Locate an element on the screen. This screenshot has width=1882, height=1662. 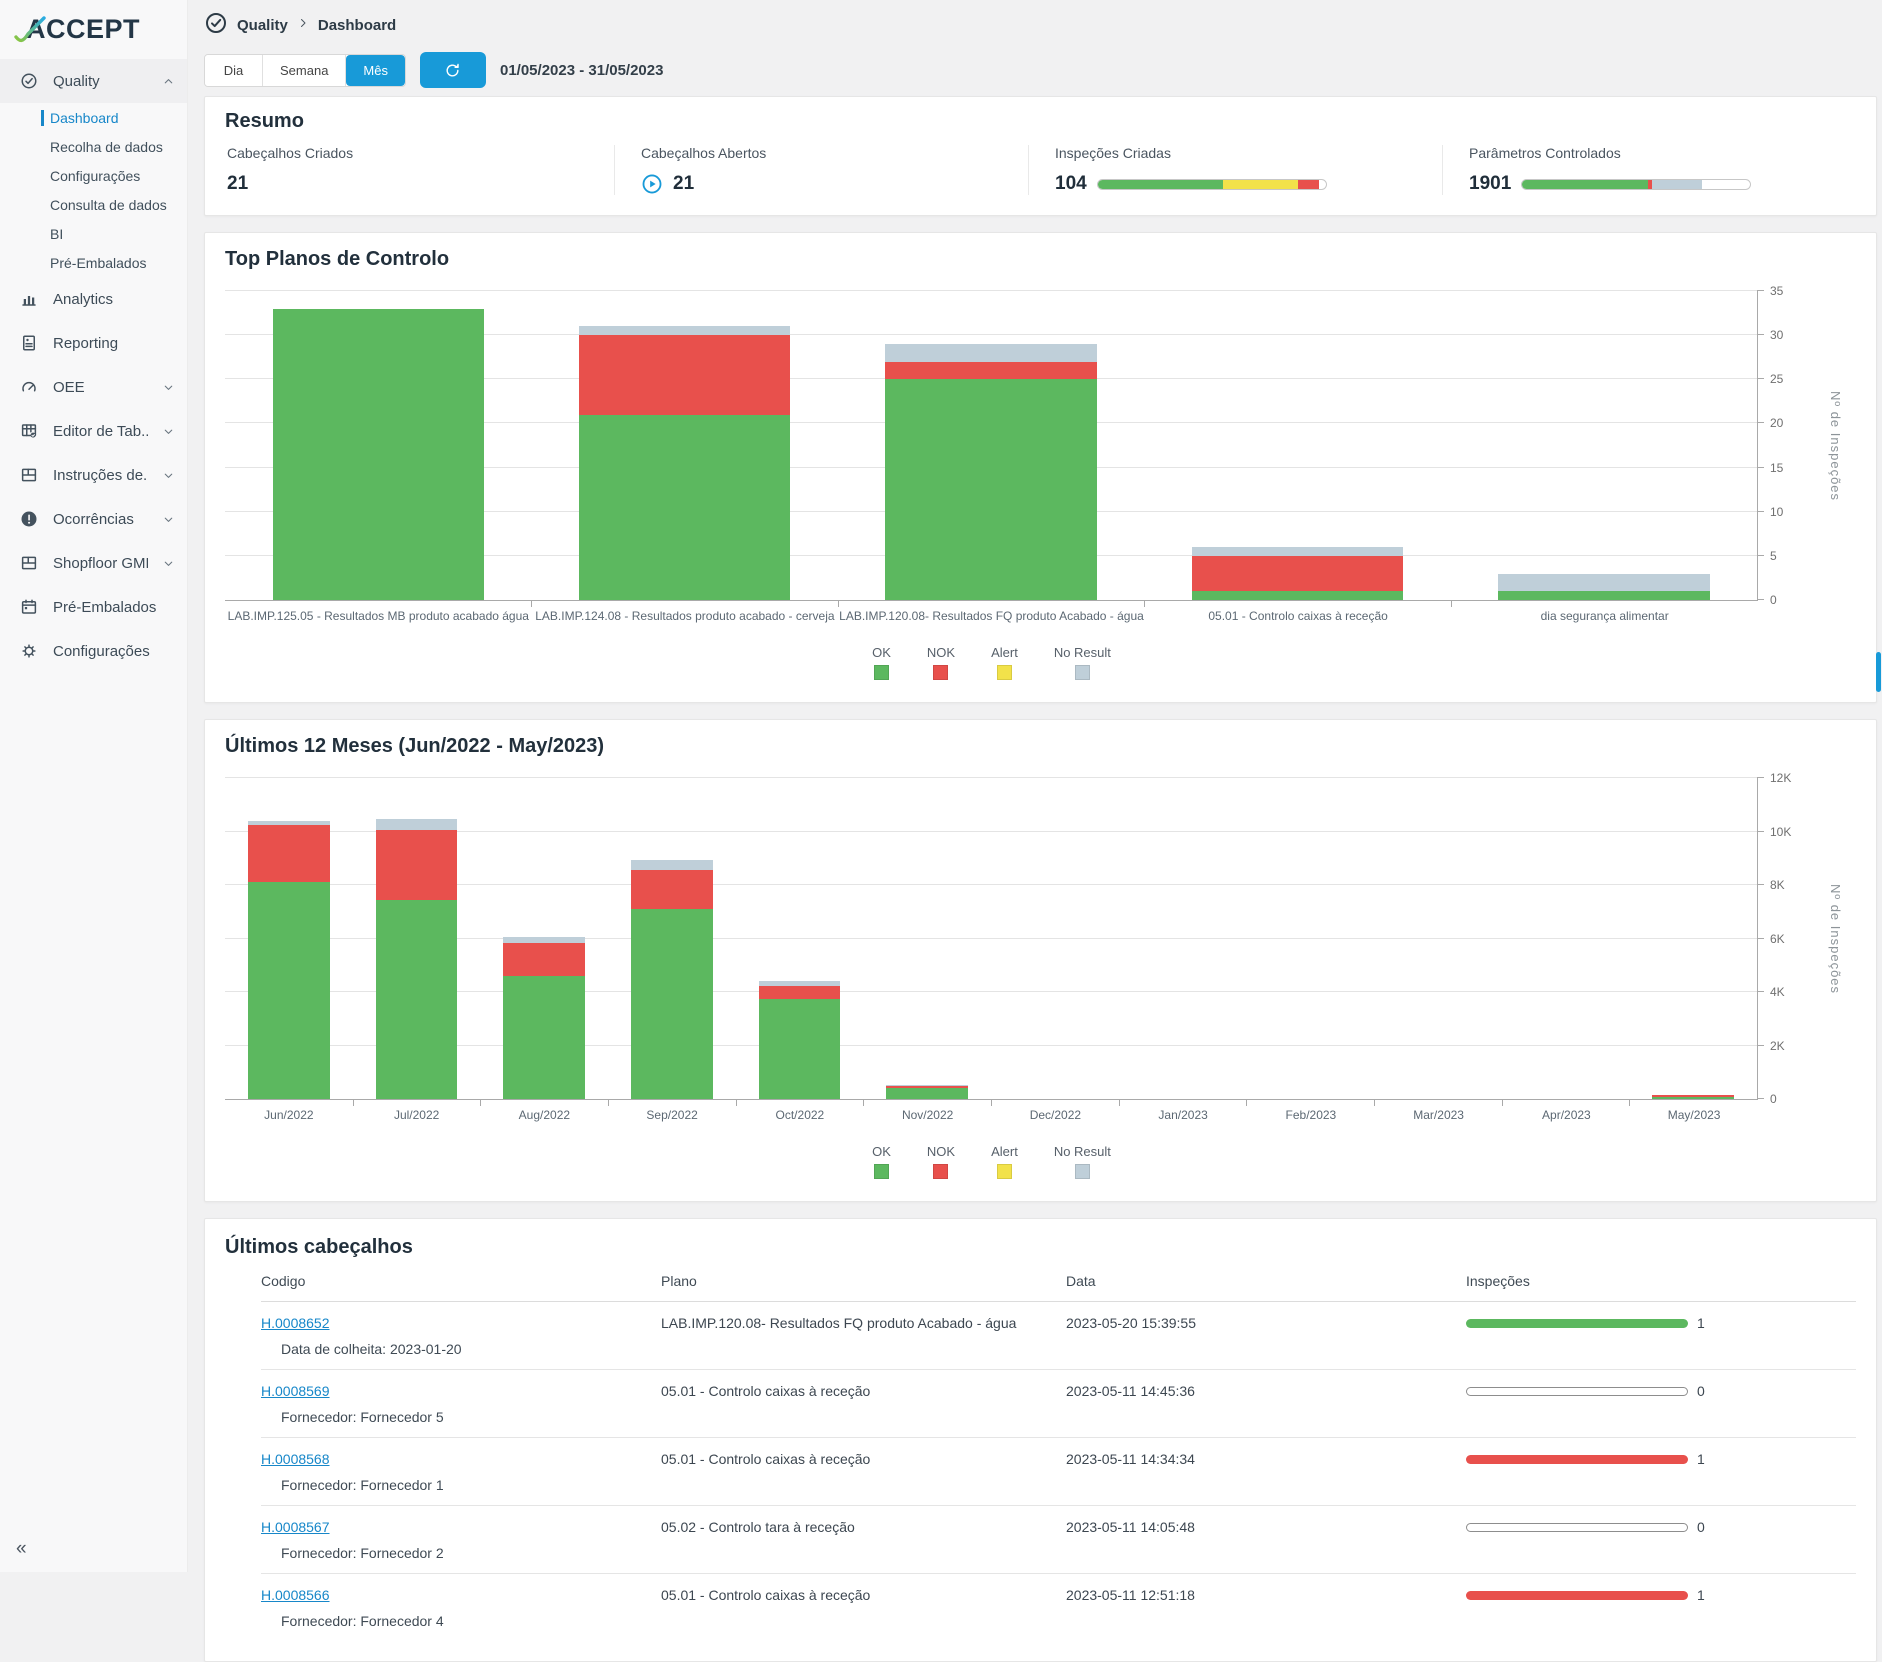
sidebar-item-label: BI is located at coordinates (57, 233).